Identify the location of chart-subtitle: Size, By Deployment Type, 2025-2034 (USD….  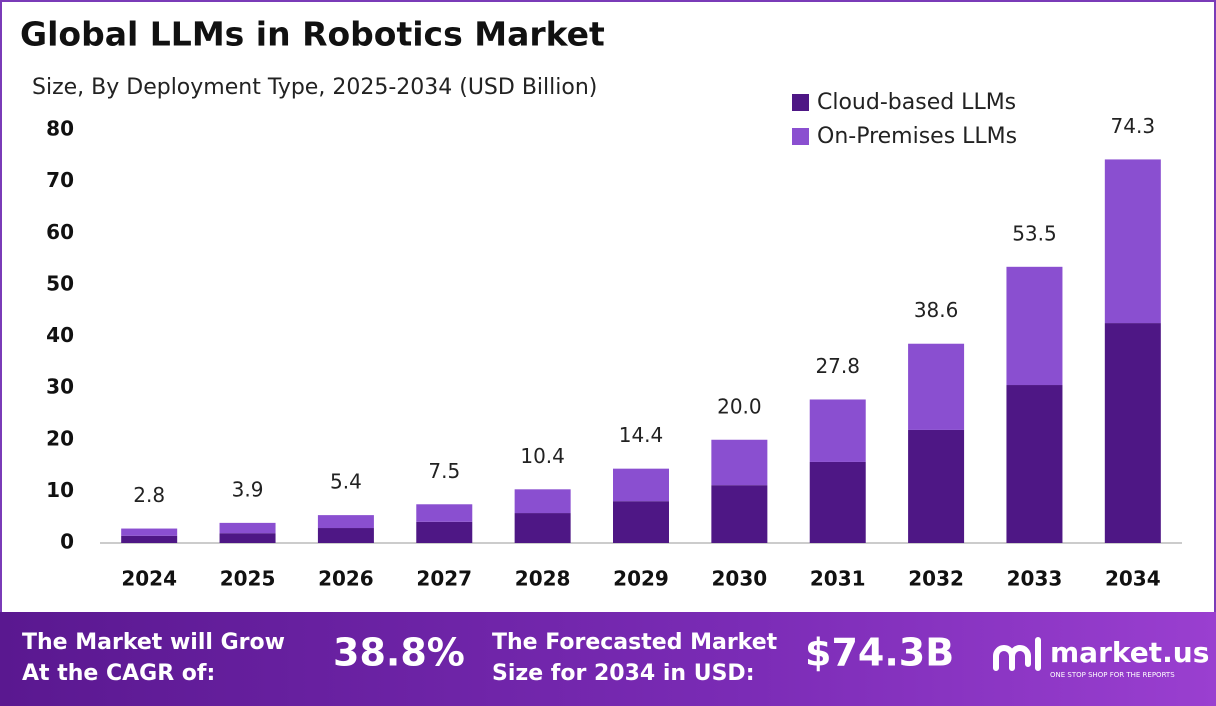
(314, 87).